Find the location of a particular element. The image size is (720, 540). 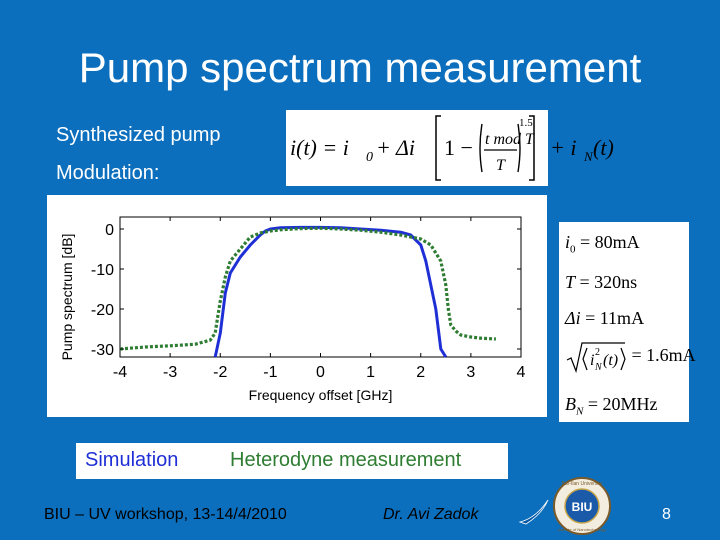

param-BN-symbol: B is located at coordinates (570, 404).